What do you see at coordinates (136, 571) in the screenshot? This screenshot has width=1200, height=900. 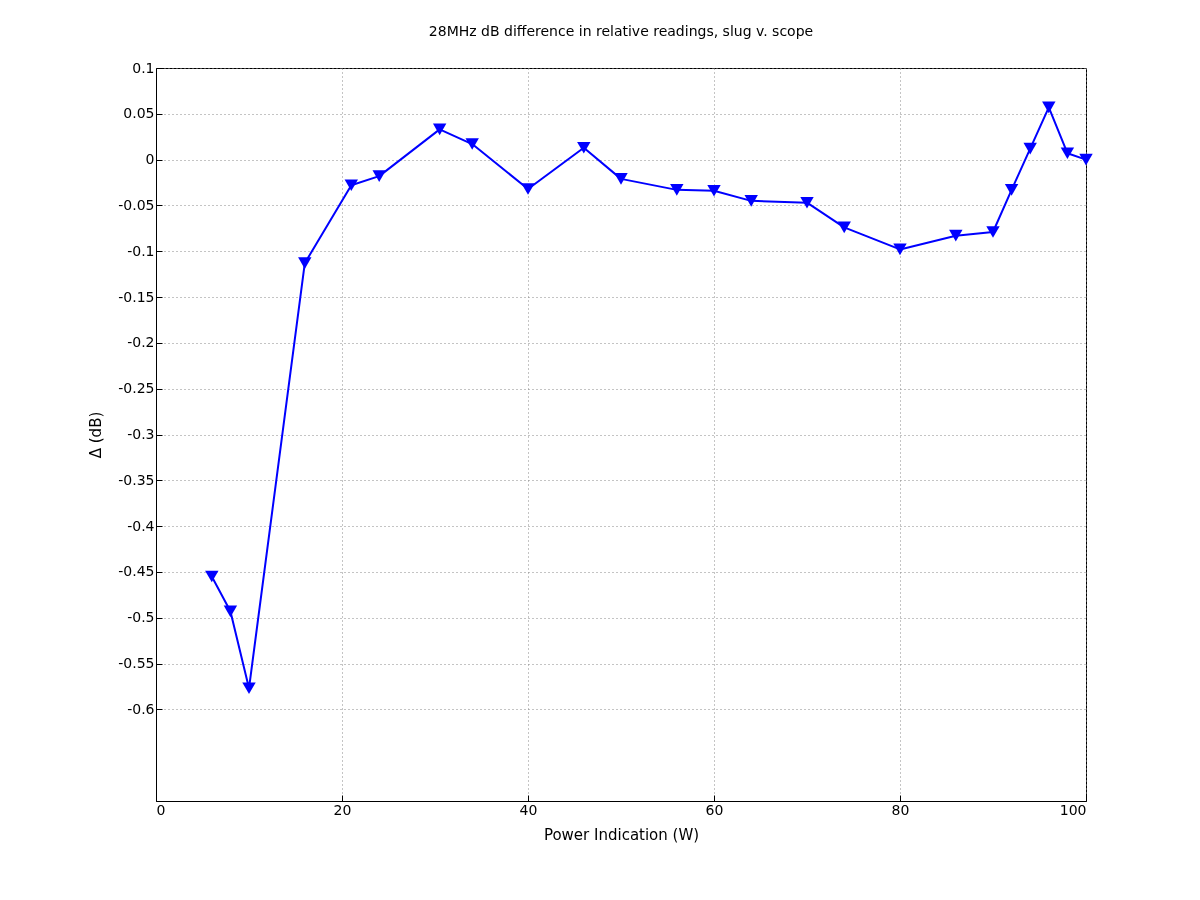 I see `y-tick-label: -0.45` at bounding box center [136, 571].